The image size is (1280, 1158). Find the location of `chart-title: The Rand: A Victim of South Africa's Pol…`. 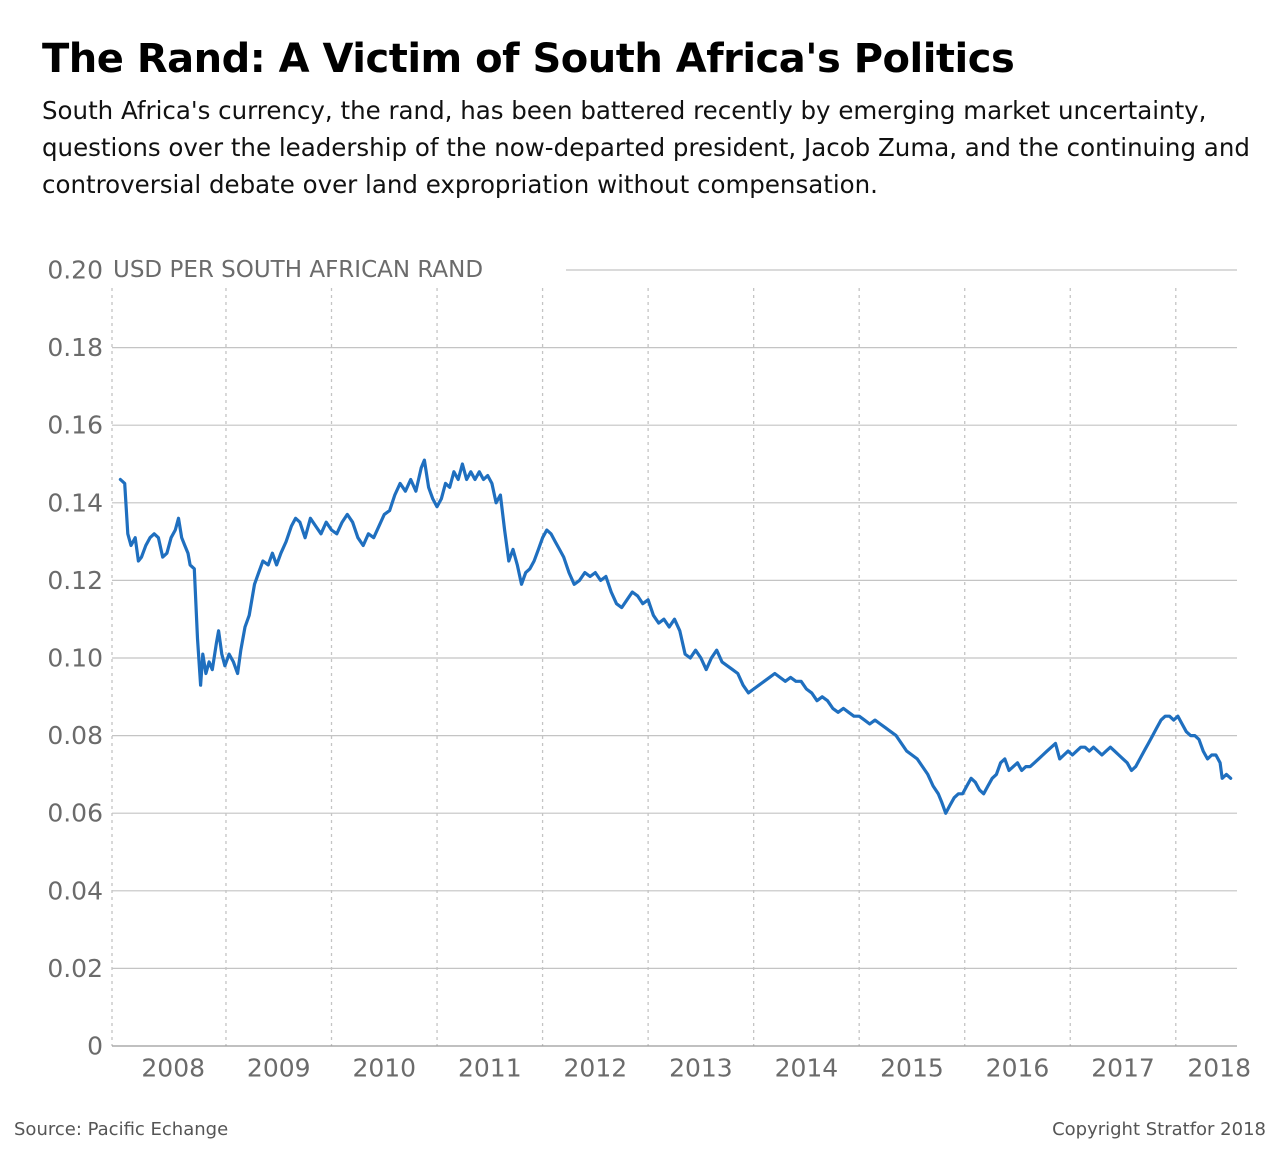

chart-title: The Rand: A Victim of South Africa's Pol… is located at coordinates (528, 59).